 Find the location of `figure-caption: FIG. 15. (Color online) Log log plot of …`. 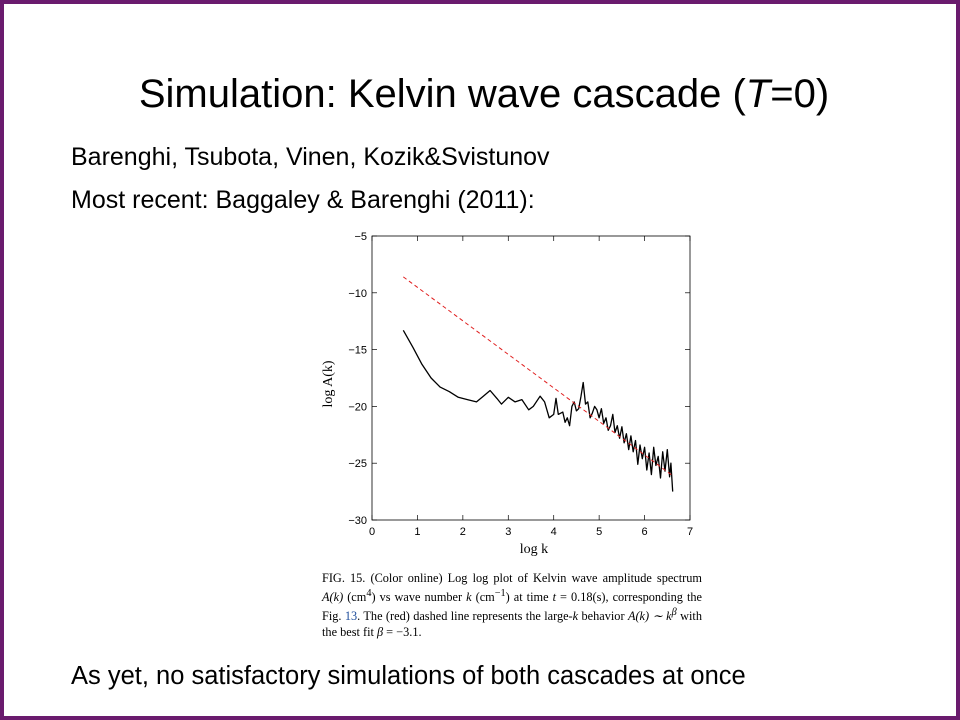

figure-caption: FIG. 15. (Color online) Log log plot of … is located at coordinates (512, 605).